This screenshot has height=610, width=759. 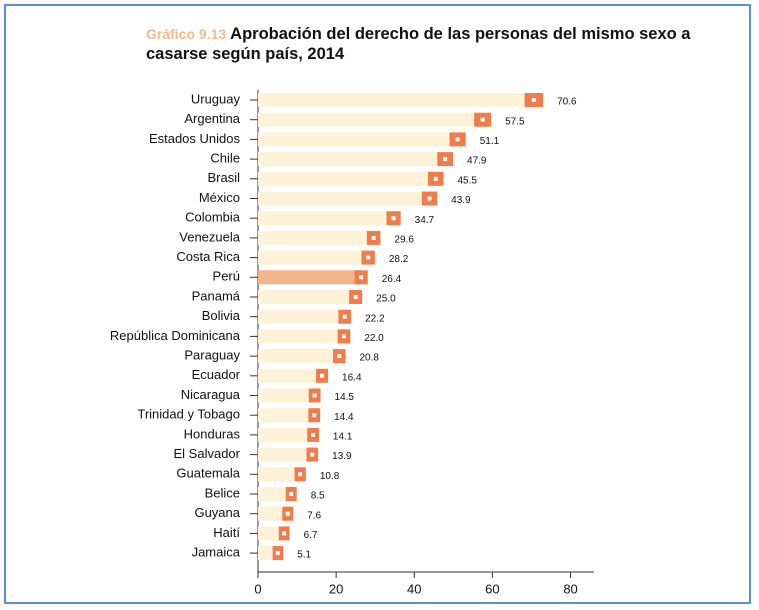 I want to click on value-label: 6.7, so click(x=311, y=535).